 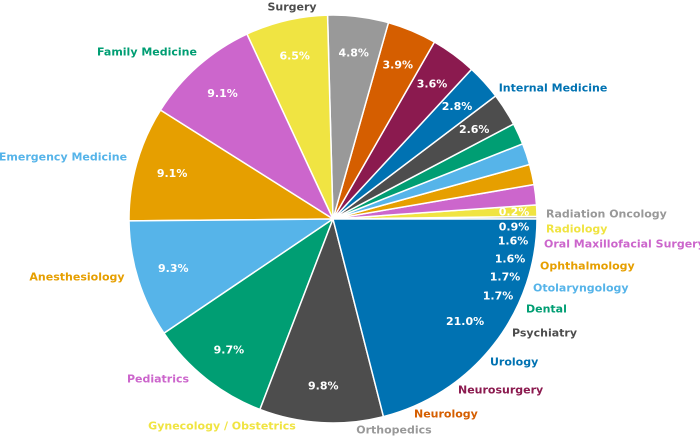 What do you see at coordinates (510, 259) in the screenshot?
I see `pct-label-ophthalmology: 1.6%` at bounding box center [510, 259].